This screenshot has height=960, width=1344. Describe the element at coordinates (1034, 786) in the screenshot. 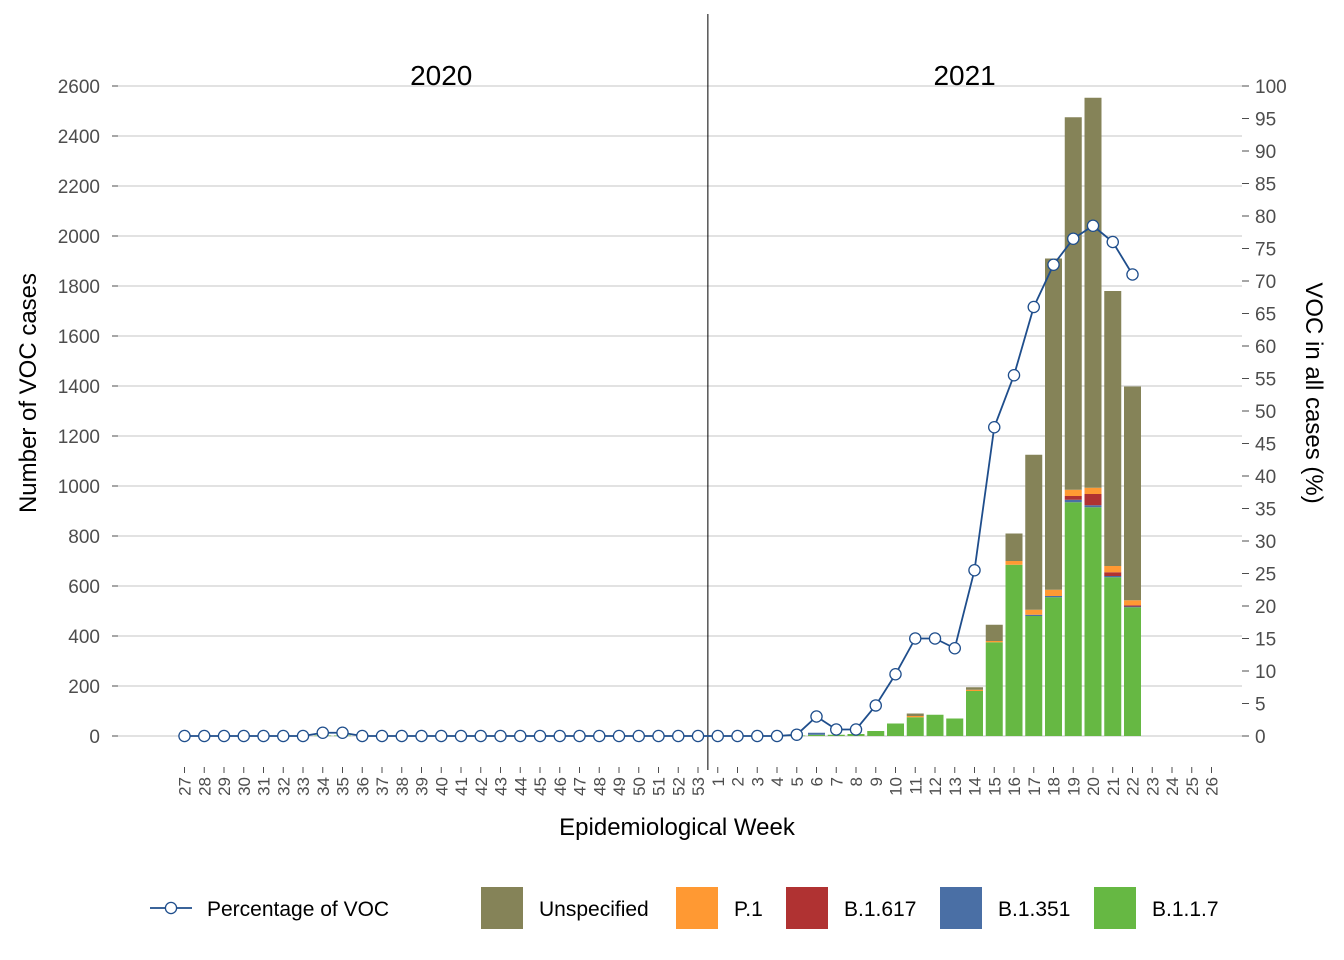

I see `x-tick-label: 17` at that location.